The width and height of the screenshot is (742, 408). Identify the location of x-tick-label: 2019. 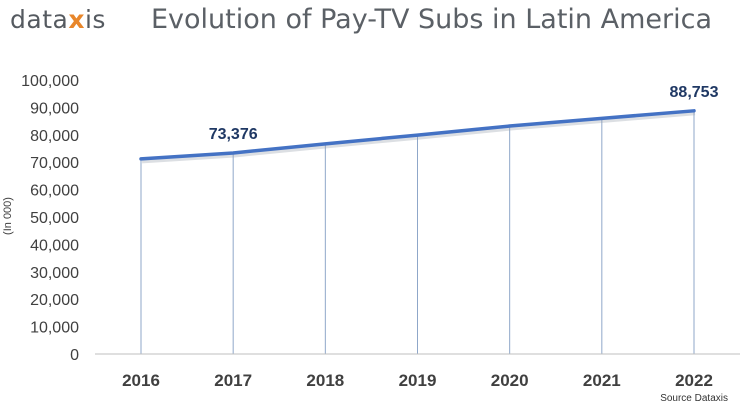
(418, 380).